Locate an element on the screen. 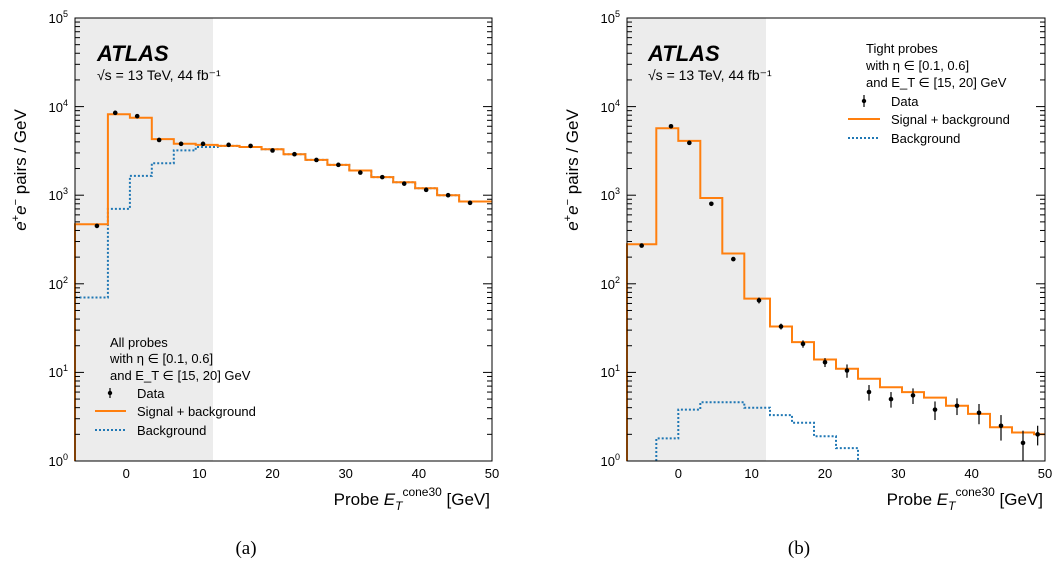 The width and height of the screenshot is (1056, 567). panel-a-legend-title-3: and E_T ∈ [15, 20] GeV is located at coordinates (180, 375).